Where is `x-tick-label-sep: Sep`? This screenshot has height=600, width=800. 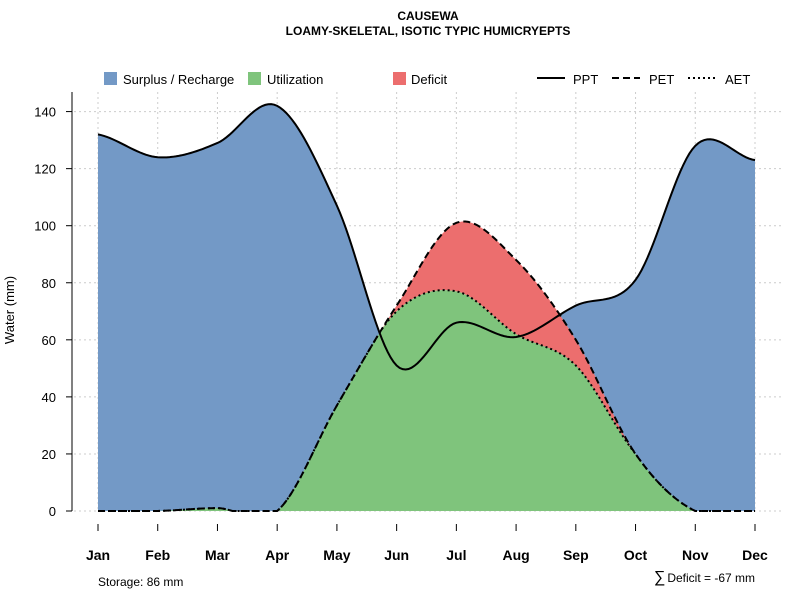
x-tick-label-sep: Sep is located at coordinates (576, 555).